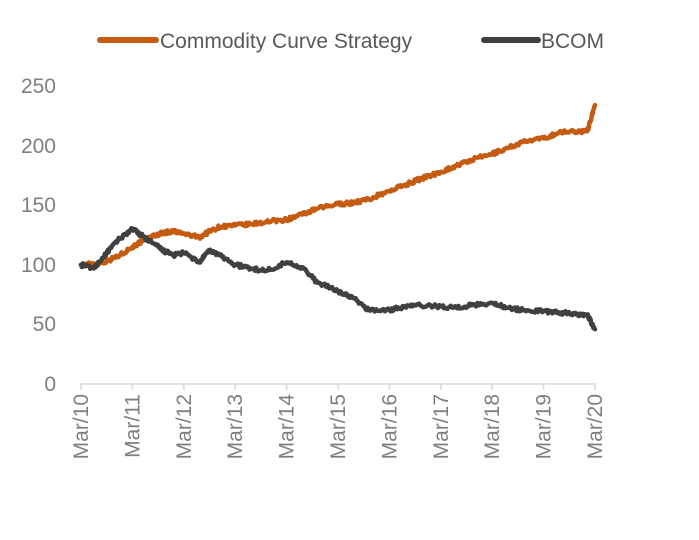 Image resolution: width=699 pixels, height=540 pixels. Describe the element at coordinates (492, 426) in the screenshot. I see `x-tick-label: Mar/18` at that location.